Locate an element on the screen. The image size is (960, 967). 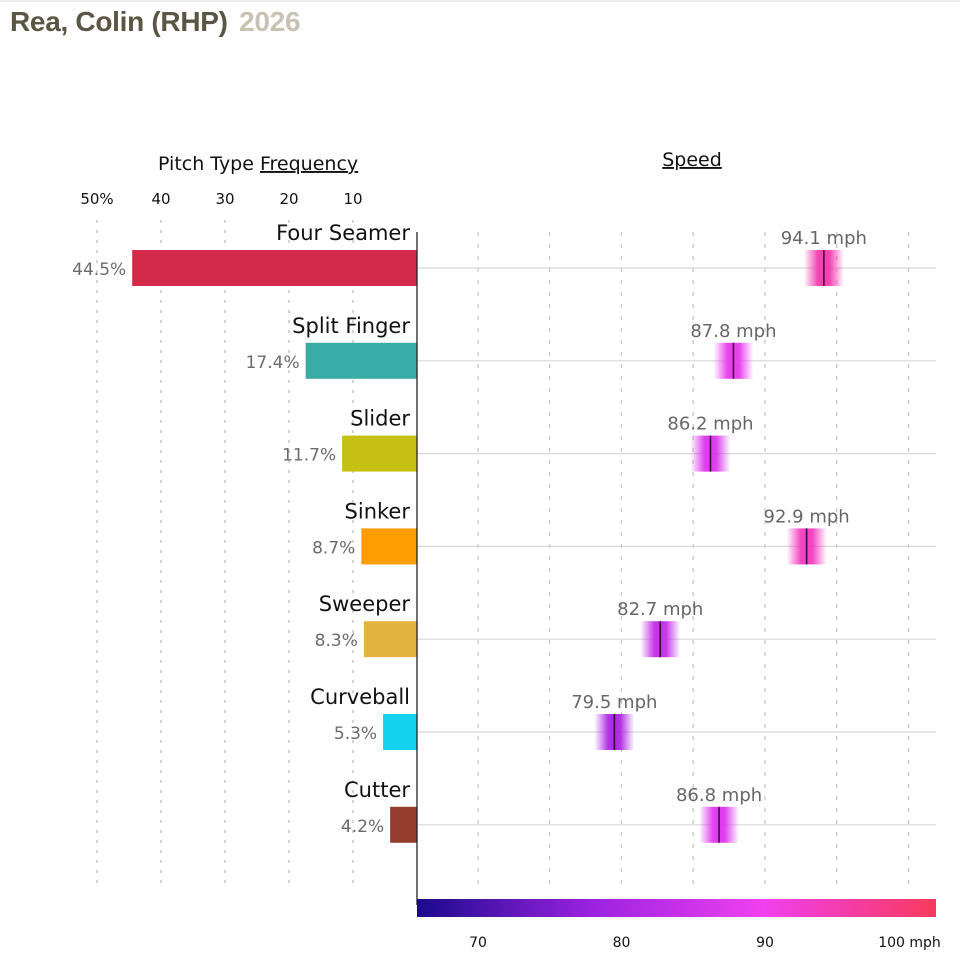
frequency-value-label: 4.2% is located at coordinates (362, 827).